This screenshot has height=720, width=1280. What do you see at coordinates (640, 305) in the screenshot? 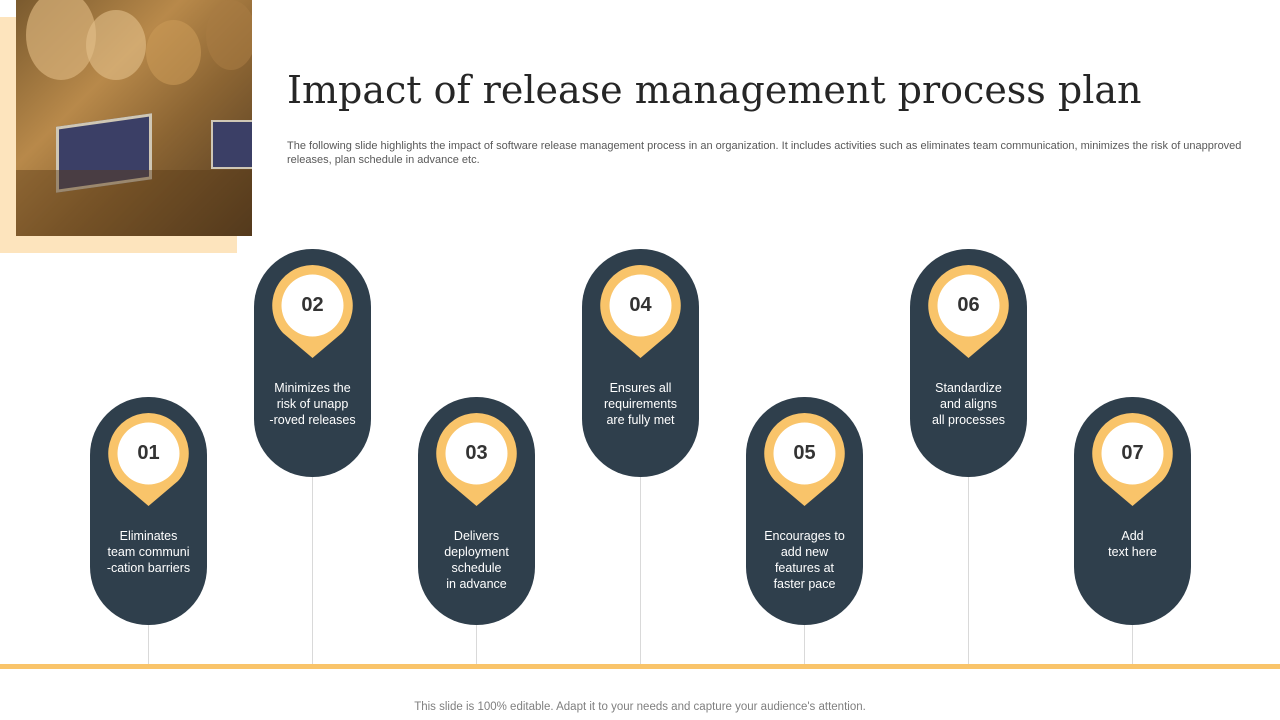
I see `step-04-number: 04` at bounding box center [640, 305].